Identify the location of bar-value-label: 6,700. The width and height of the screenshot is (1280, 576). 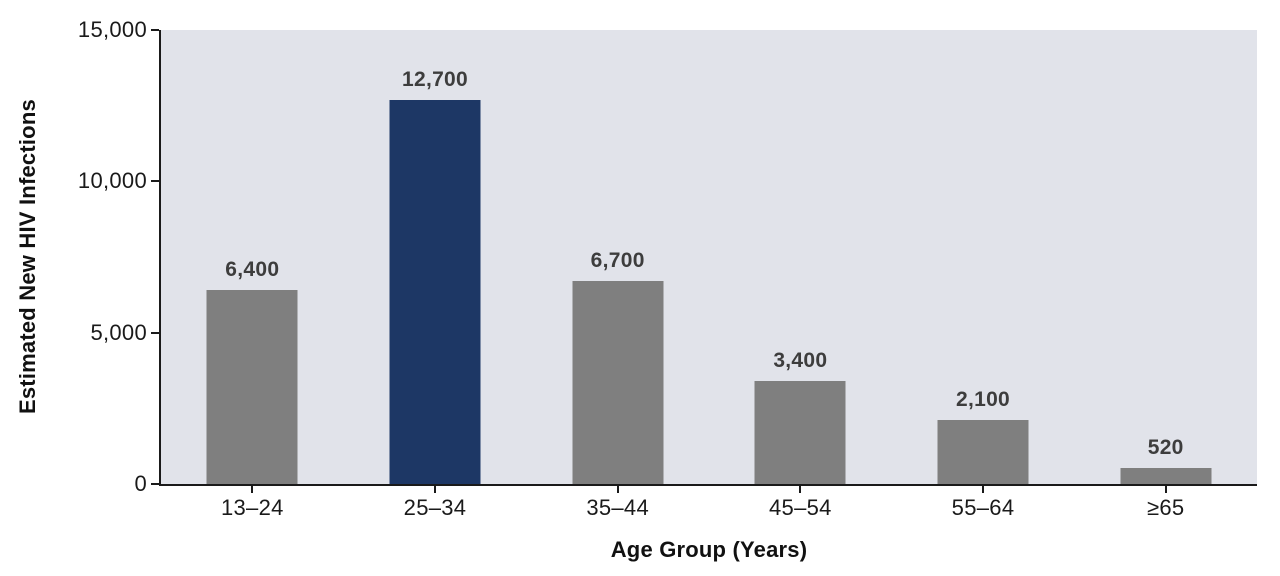
(617, 261).